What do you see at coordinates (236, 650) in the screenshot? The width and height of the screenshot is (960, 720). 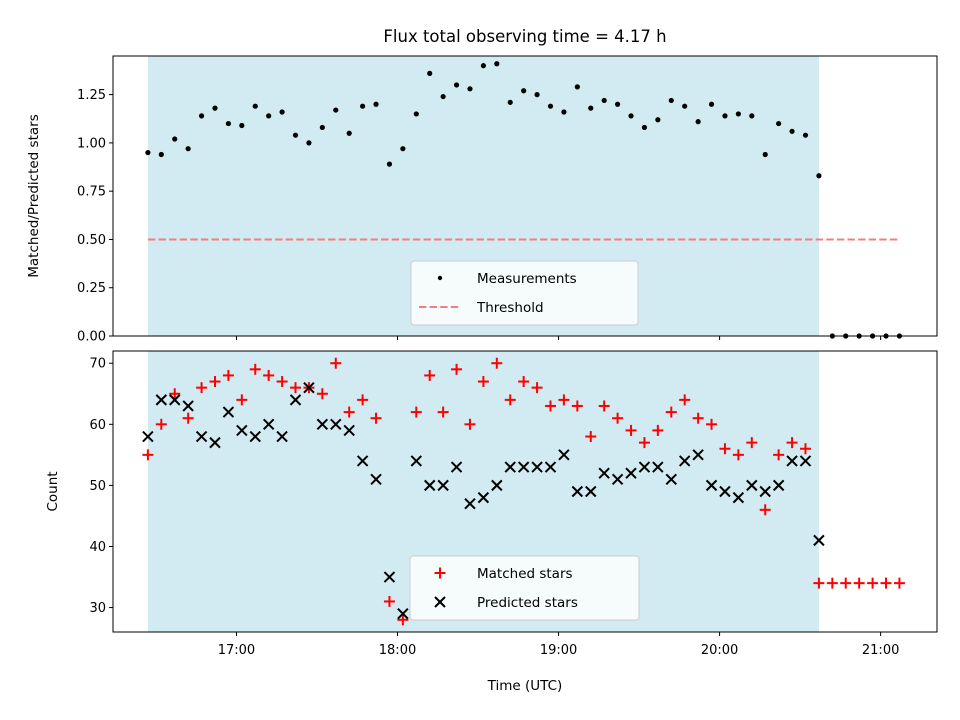 I see `x-tick-label: 17:00` at bounding box center [236, 650].